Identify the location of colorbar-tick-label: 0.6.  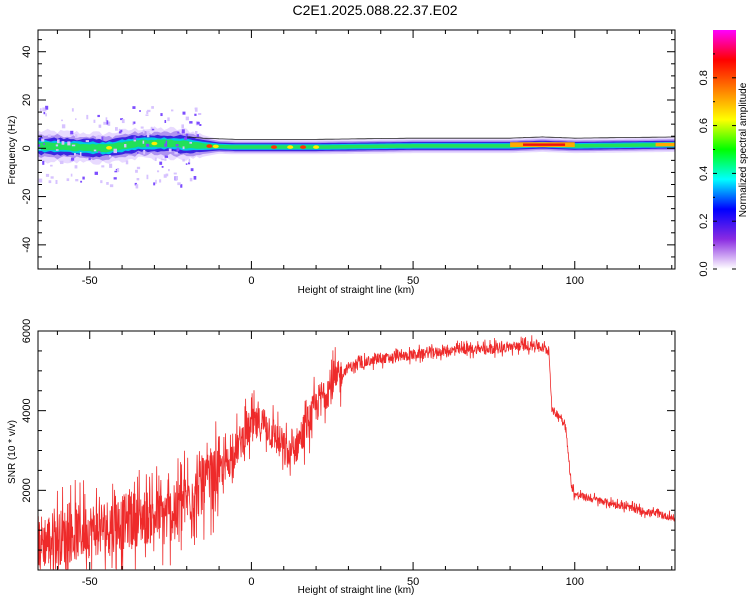
(704, 125).